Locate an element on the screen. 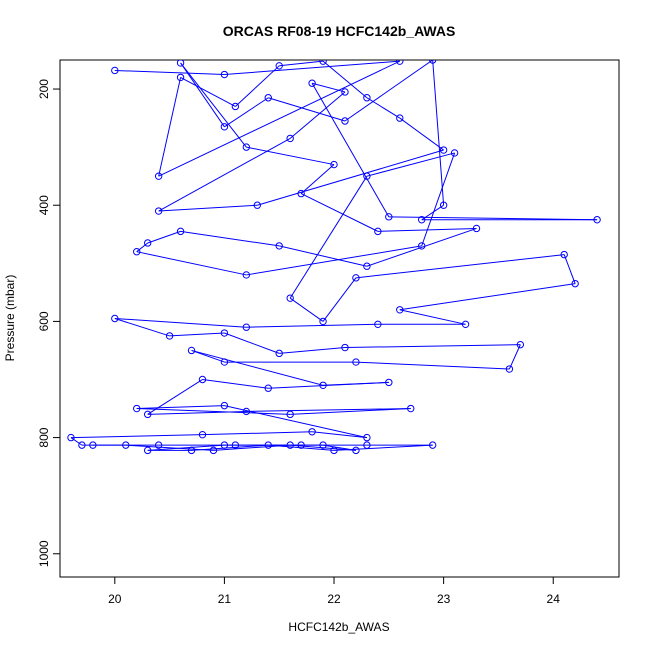 The image size is (650, 650). y-tick-label: 200 is located at coordinates (44, 89).